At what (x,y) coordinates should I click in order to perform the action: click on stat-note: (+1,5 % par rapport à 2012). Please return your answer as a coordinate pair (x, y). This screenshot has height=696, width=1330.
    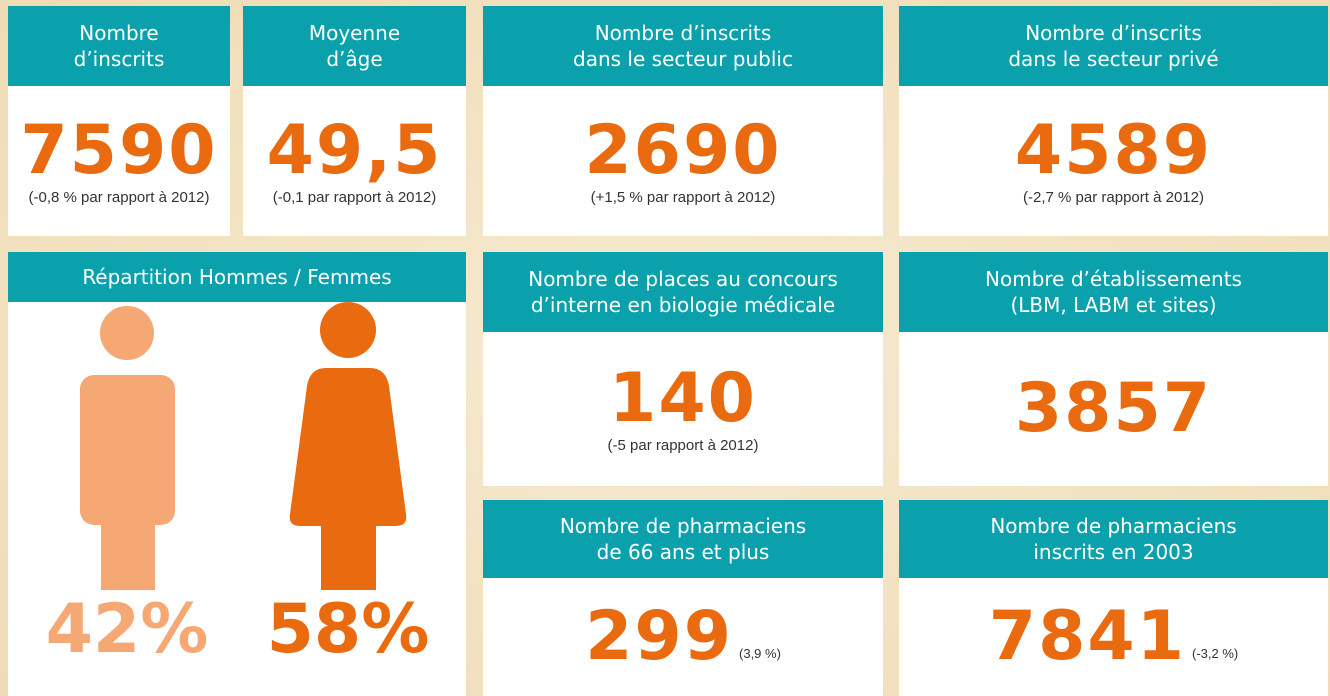
    Looking at the image, I should click on (683, 197).